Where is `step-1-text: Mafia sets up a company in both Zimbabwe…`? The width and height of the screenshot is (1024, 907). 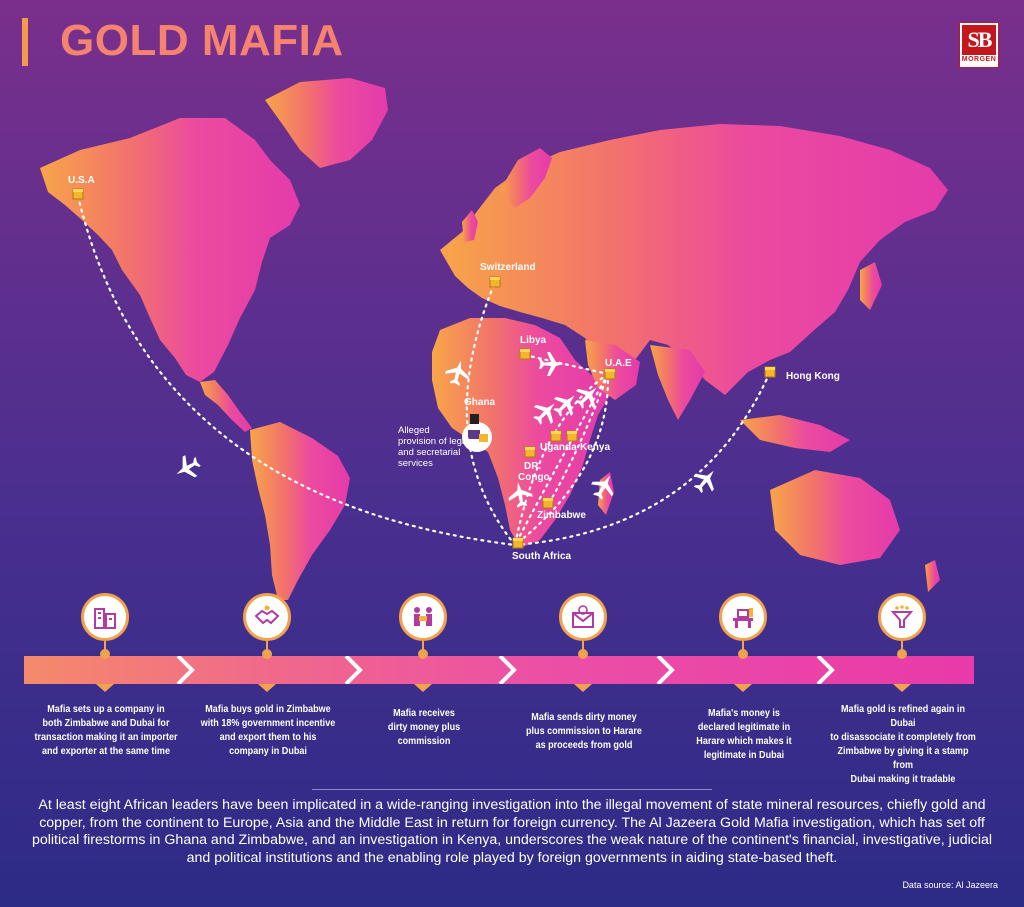 step-1-text: Mafia sets up a company in both Zimbabwe… is located at coordinates (106, 730).